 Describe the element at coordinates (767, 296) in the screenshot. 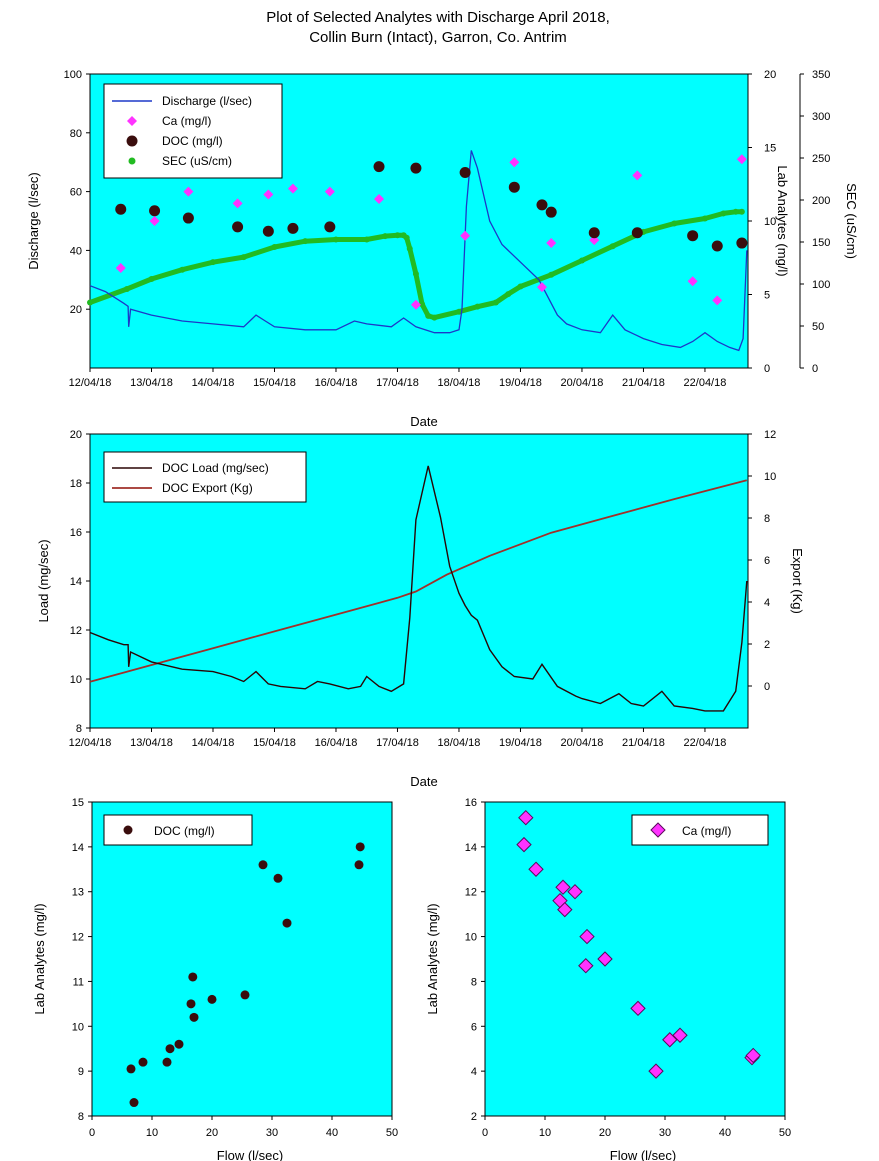

I see `y2-tick-label: 5` at that location.